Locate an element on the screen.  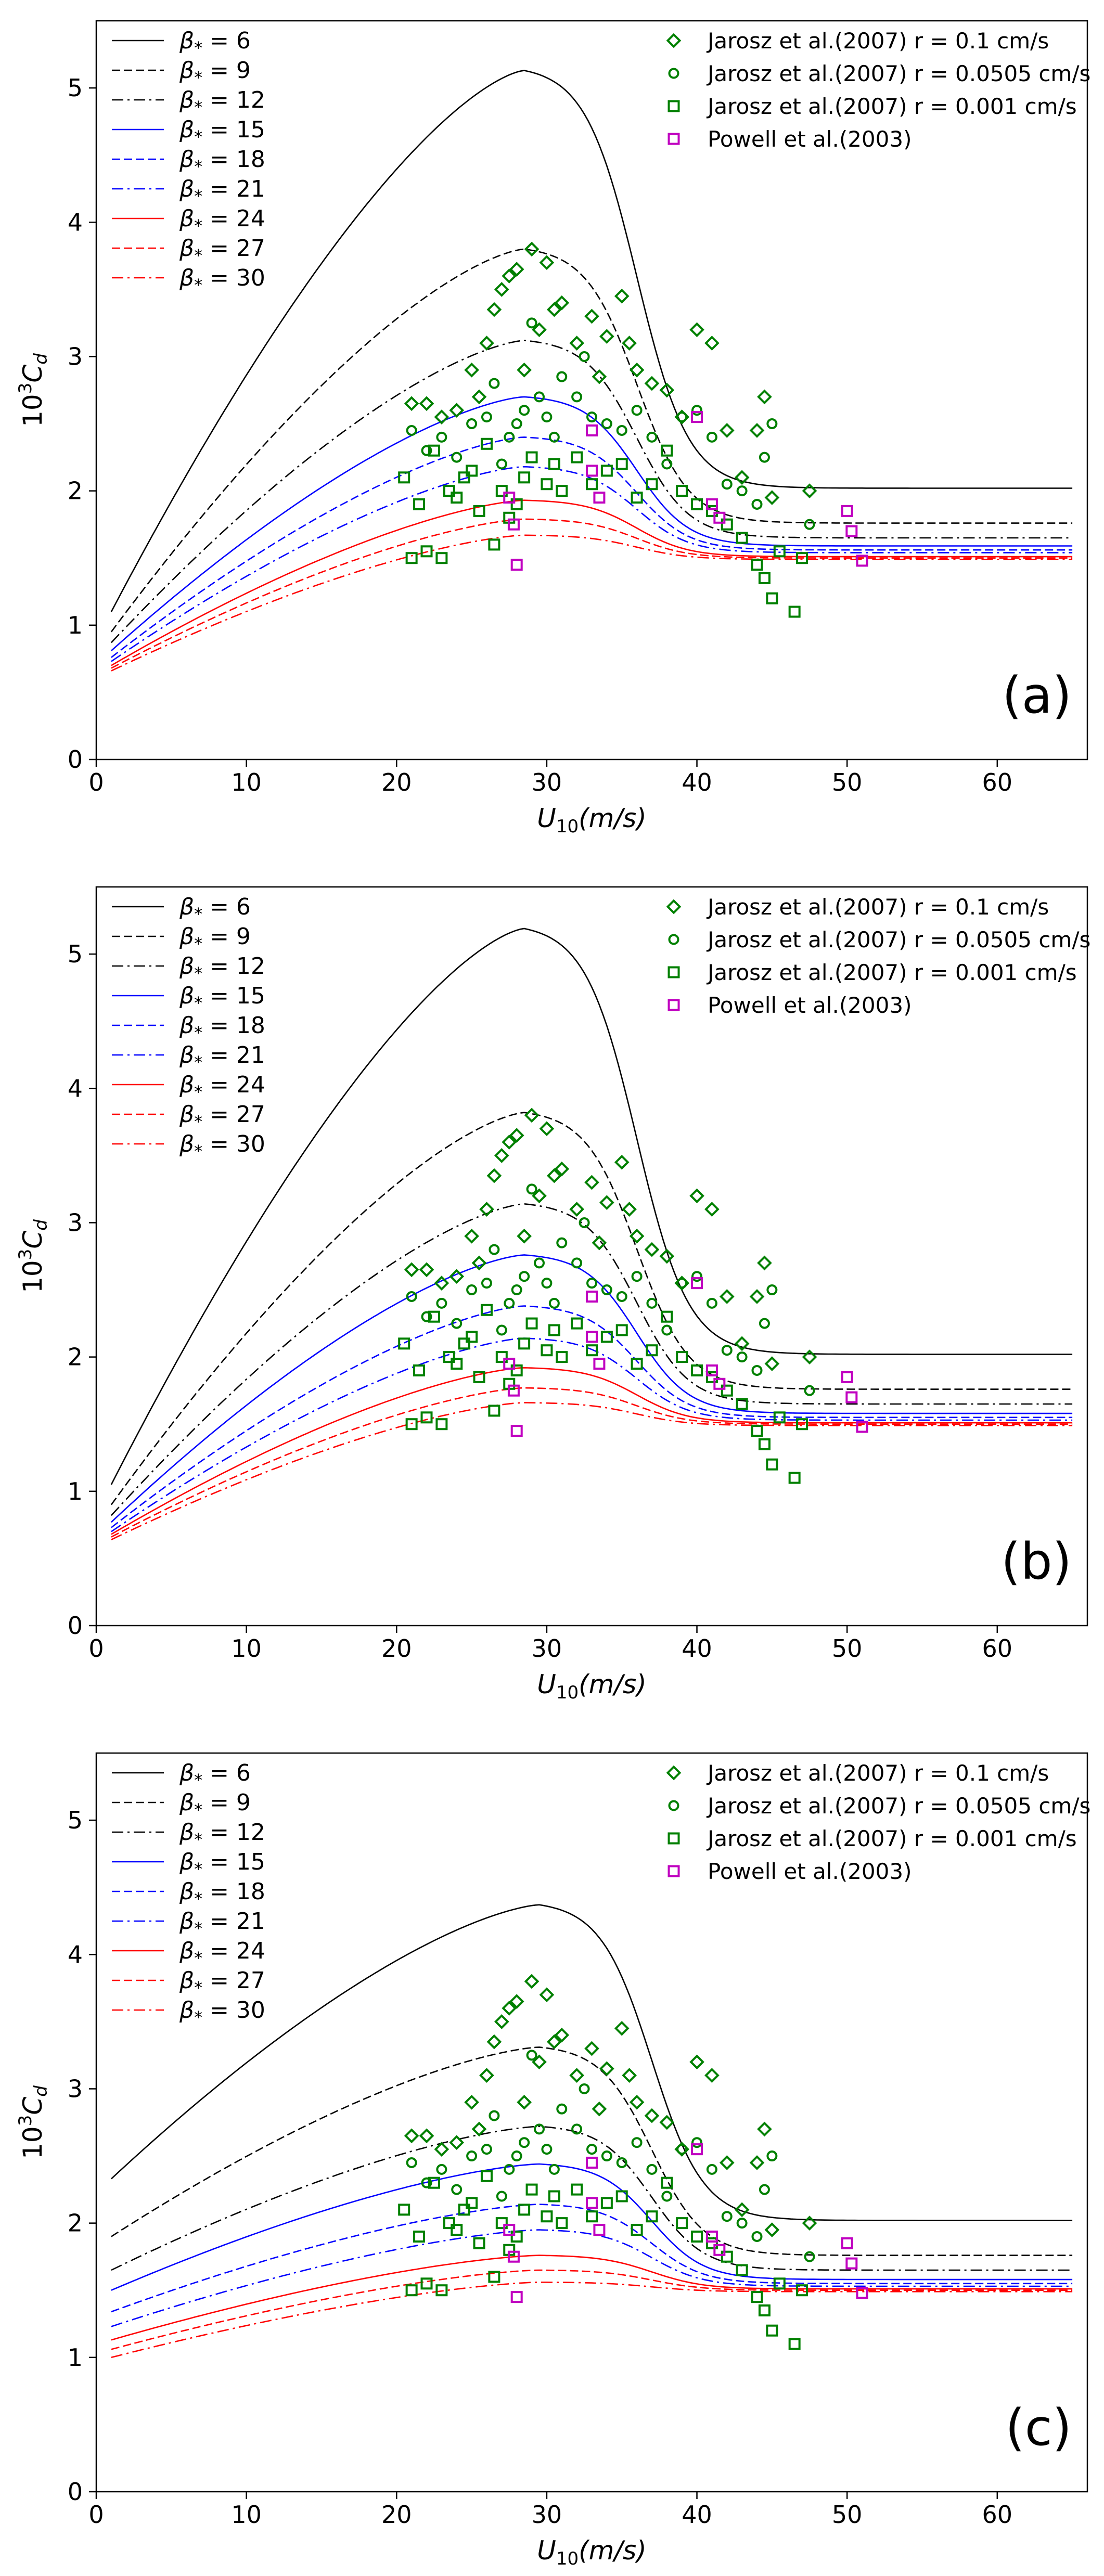
y-axis-label-exp: 3 is located at coordinates (26, 1254).